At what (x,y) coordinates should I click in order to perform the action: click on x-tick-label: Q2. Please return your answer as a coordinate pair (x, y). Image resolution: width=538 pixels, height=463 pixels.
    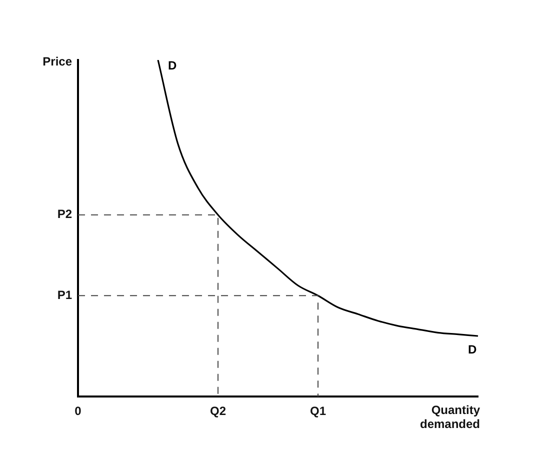
    Looking at the image, I should click on (218, 411).